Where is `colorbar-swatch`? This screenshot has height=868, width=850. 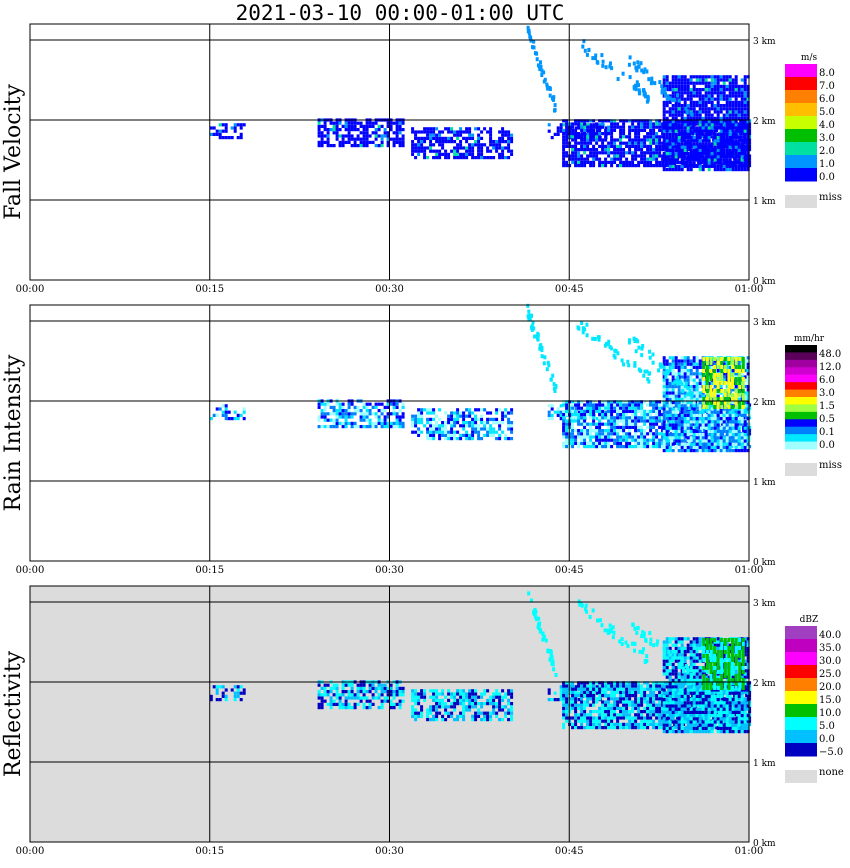
colorbar-swatch is located at coordinates (801, 438).